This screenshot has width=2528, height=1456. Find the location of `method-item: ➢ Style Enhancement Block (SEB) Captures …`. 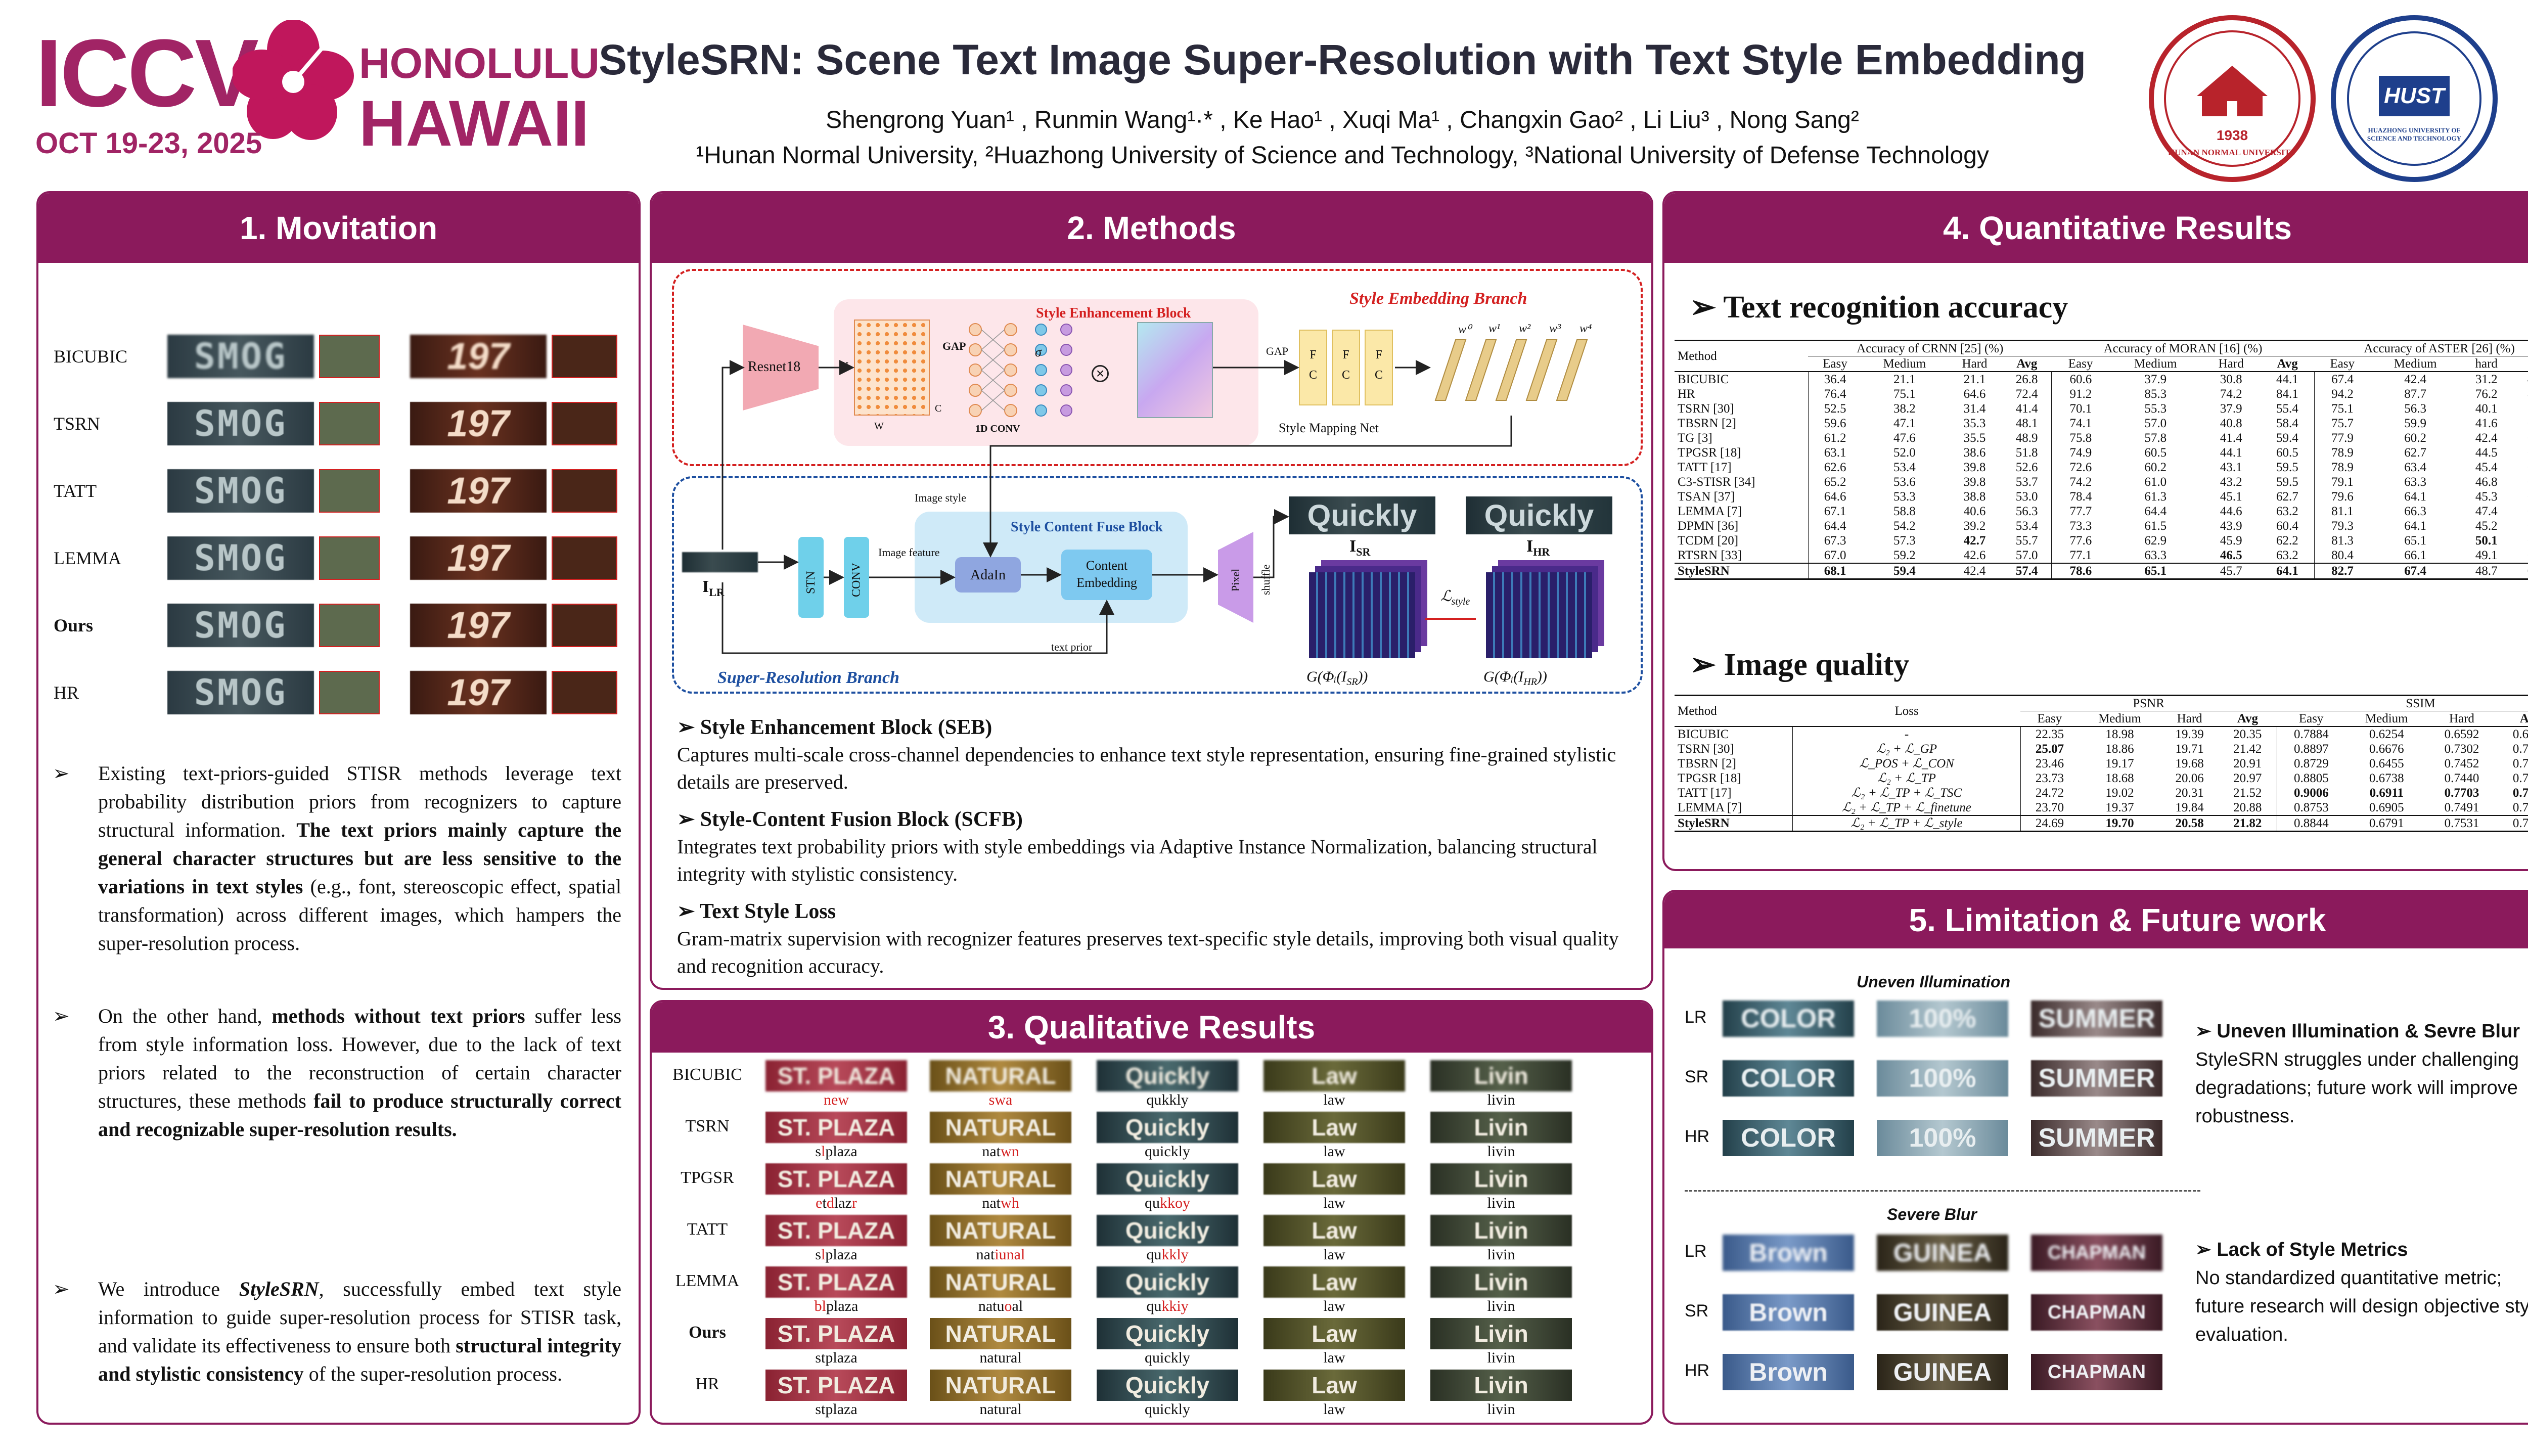

method-item: ➢ Style Enhancement Block (SEB) Captures … is located at coordinates (1158, 755).